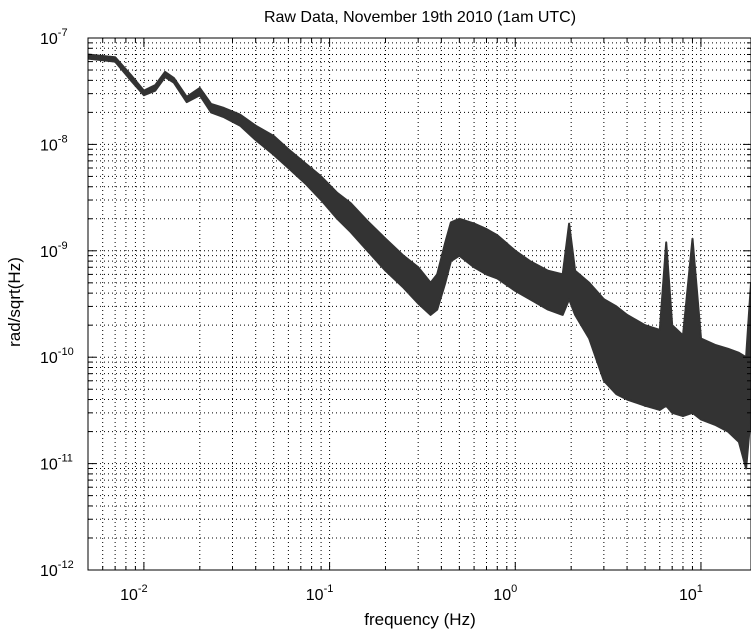 Image resolution: width=751 pixels, height=633 pixels. What do you see at coordinates (57, 356) in the screenshot?
I see `y-tick-label: 10⁻¹⁰` at bounding box center [57, 356].